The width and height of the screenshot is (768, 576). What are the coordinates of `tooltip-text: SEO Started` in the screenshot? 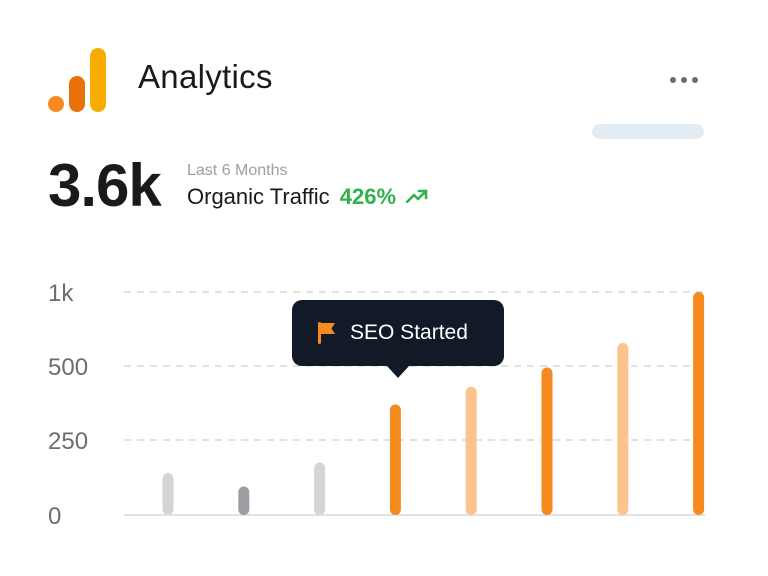 It's located at (409, 332).